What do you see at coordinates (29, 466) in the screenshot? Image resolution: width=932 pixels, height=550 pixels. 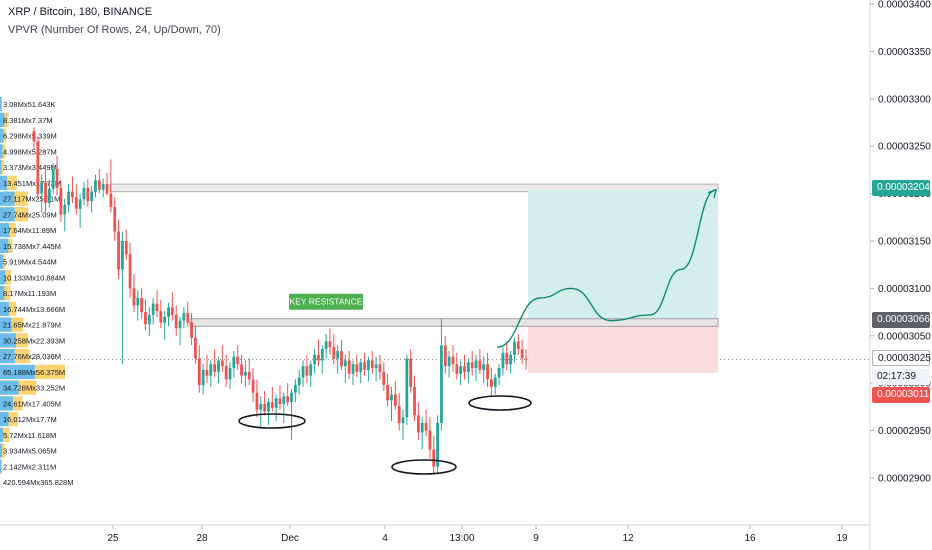 I see `vp-row-label: 2.142Mx2.311M` at bounding box center [29, 466].